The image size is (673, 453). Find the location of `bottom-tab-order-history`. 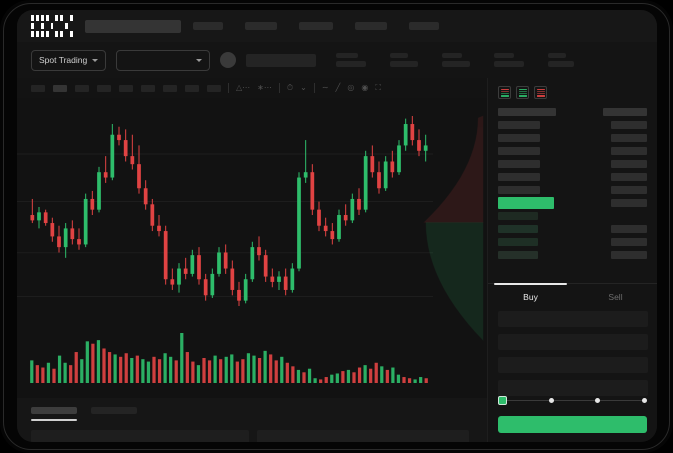

bottom-tab-order-history is located at coordinates (114, 414).